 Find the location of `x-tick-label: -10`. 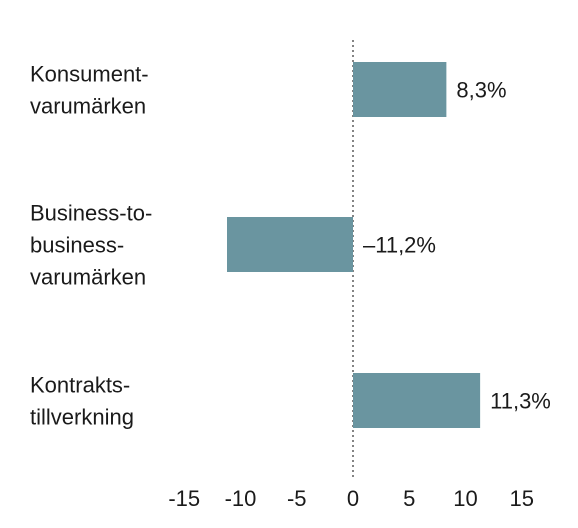

x-tick-label: -10 is located at coordinates (241, 498).